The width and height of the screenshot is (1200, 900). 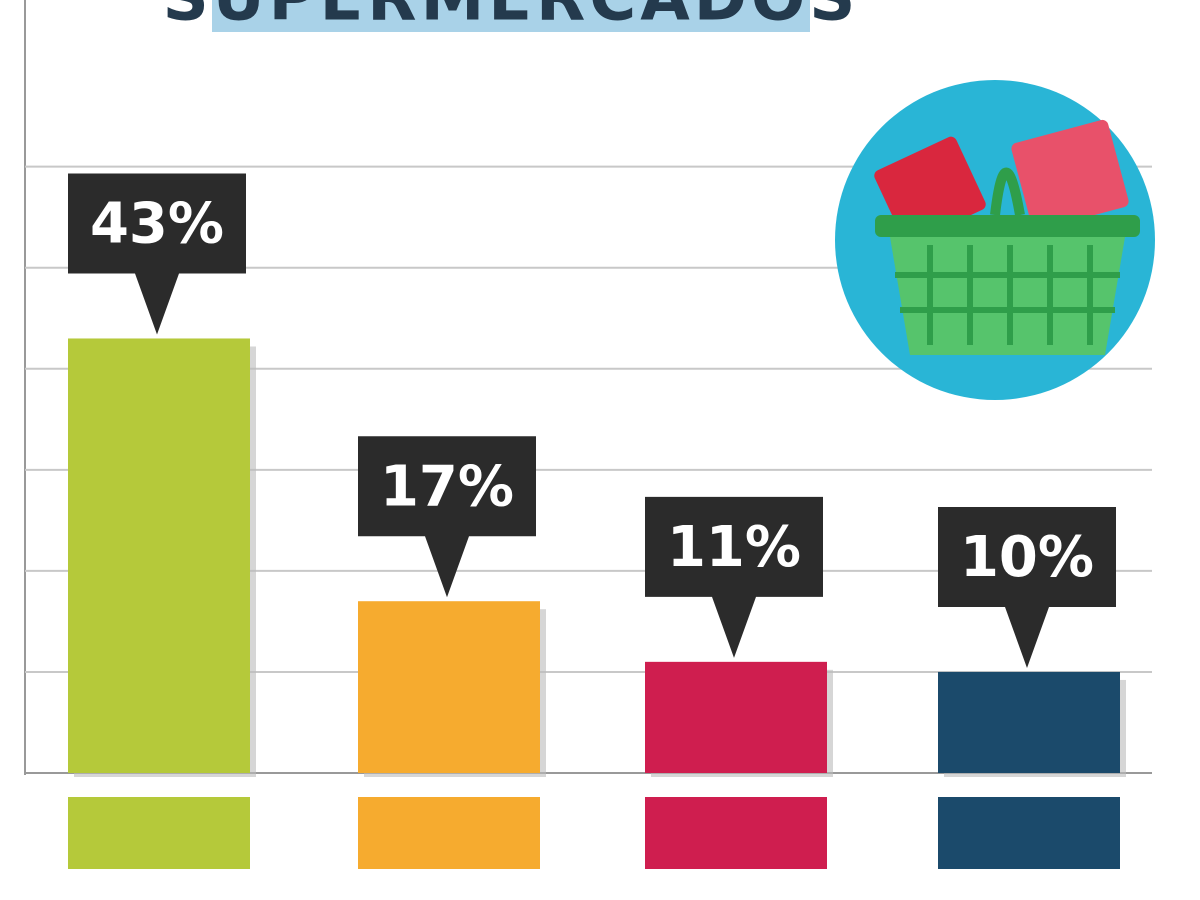 What do you see at coordinates (157, 224) in the screenshot?
I see `value-label: 43%` at bounding box center [157, 224].